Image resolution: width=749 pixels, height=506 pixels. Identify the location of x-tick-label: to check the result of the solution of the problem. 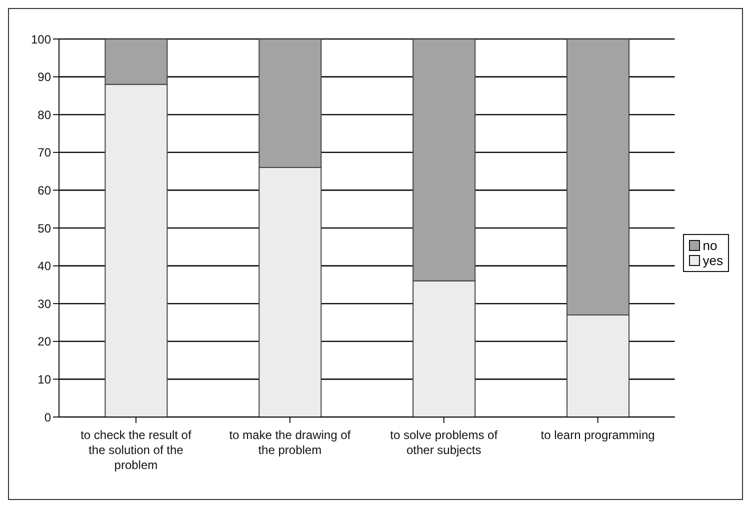
(136, 450).